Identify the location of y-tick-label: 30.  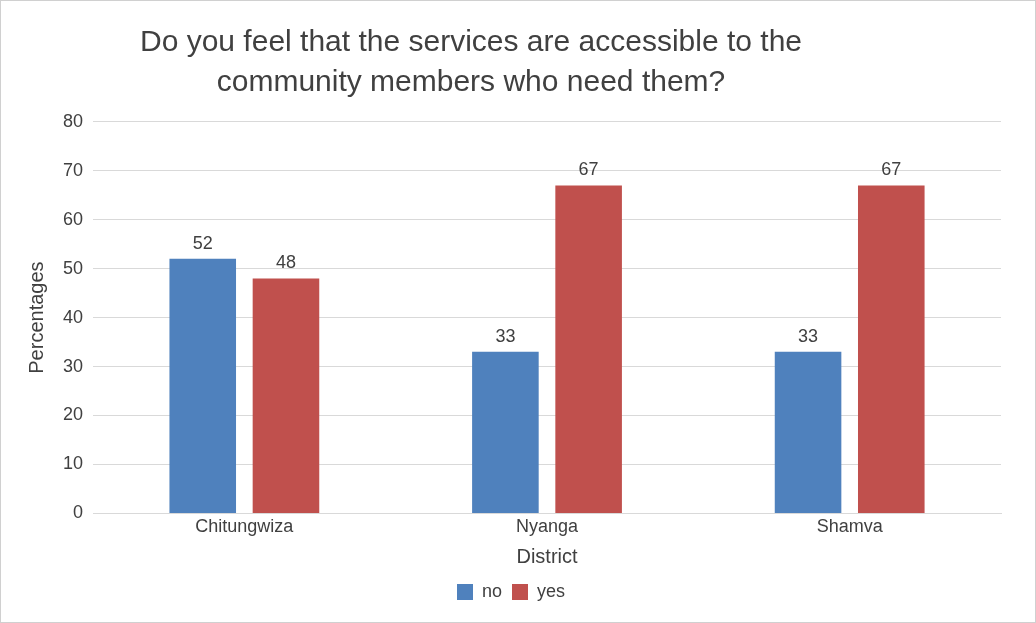
(73, 365).